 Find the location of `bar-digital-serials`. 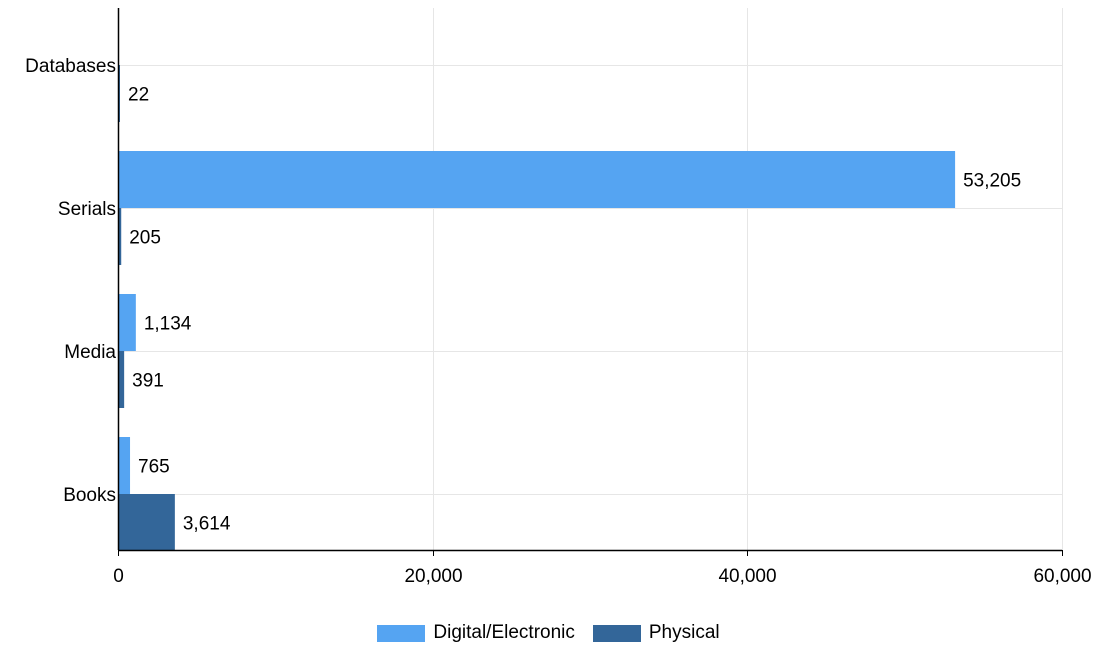

bar-digital-serials is located at coordinates (537, 179).